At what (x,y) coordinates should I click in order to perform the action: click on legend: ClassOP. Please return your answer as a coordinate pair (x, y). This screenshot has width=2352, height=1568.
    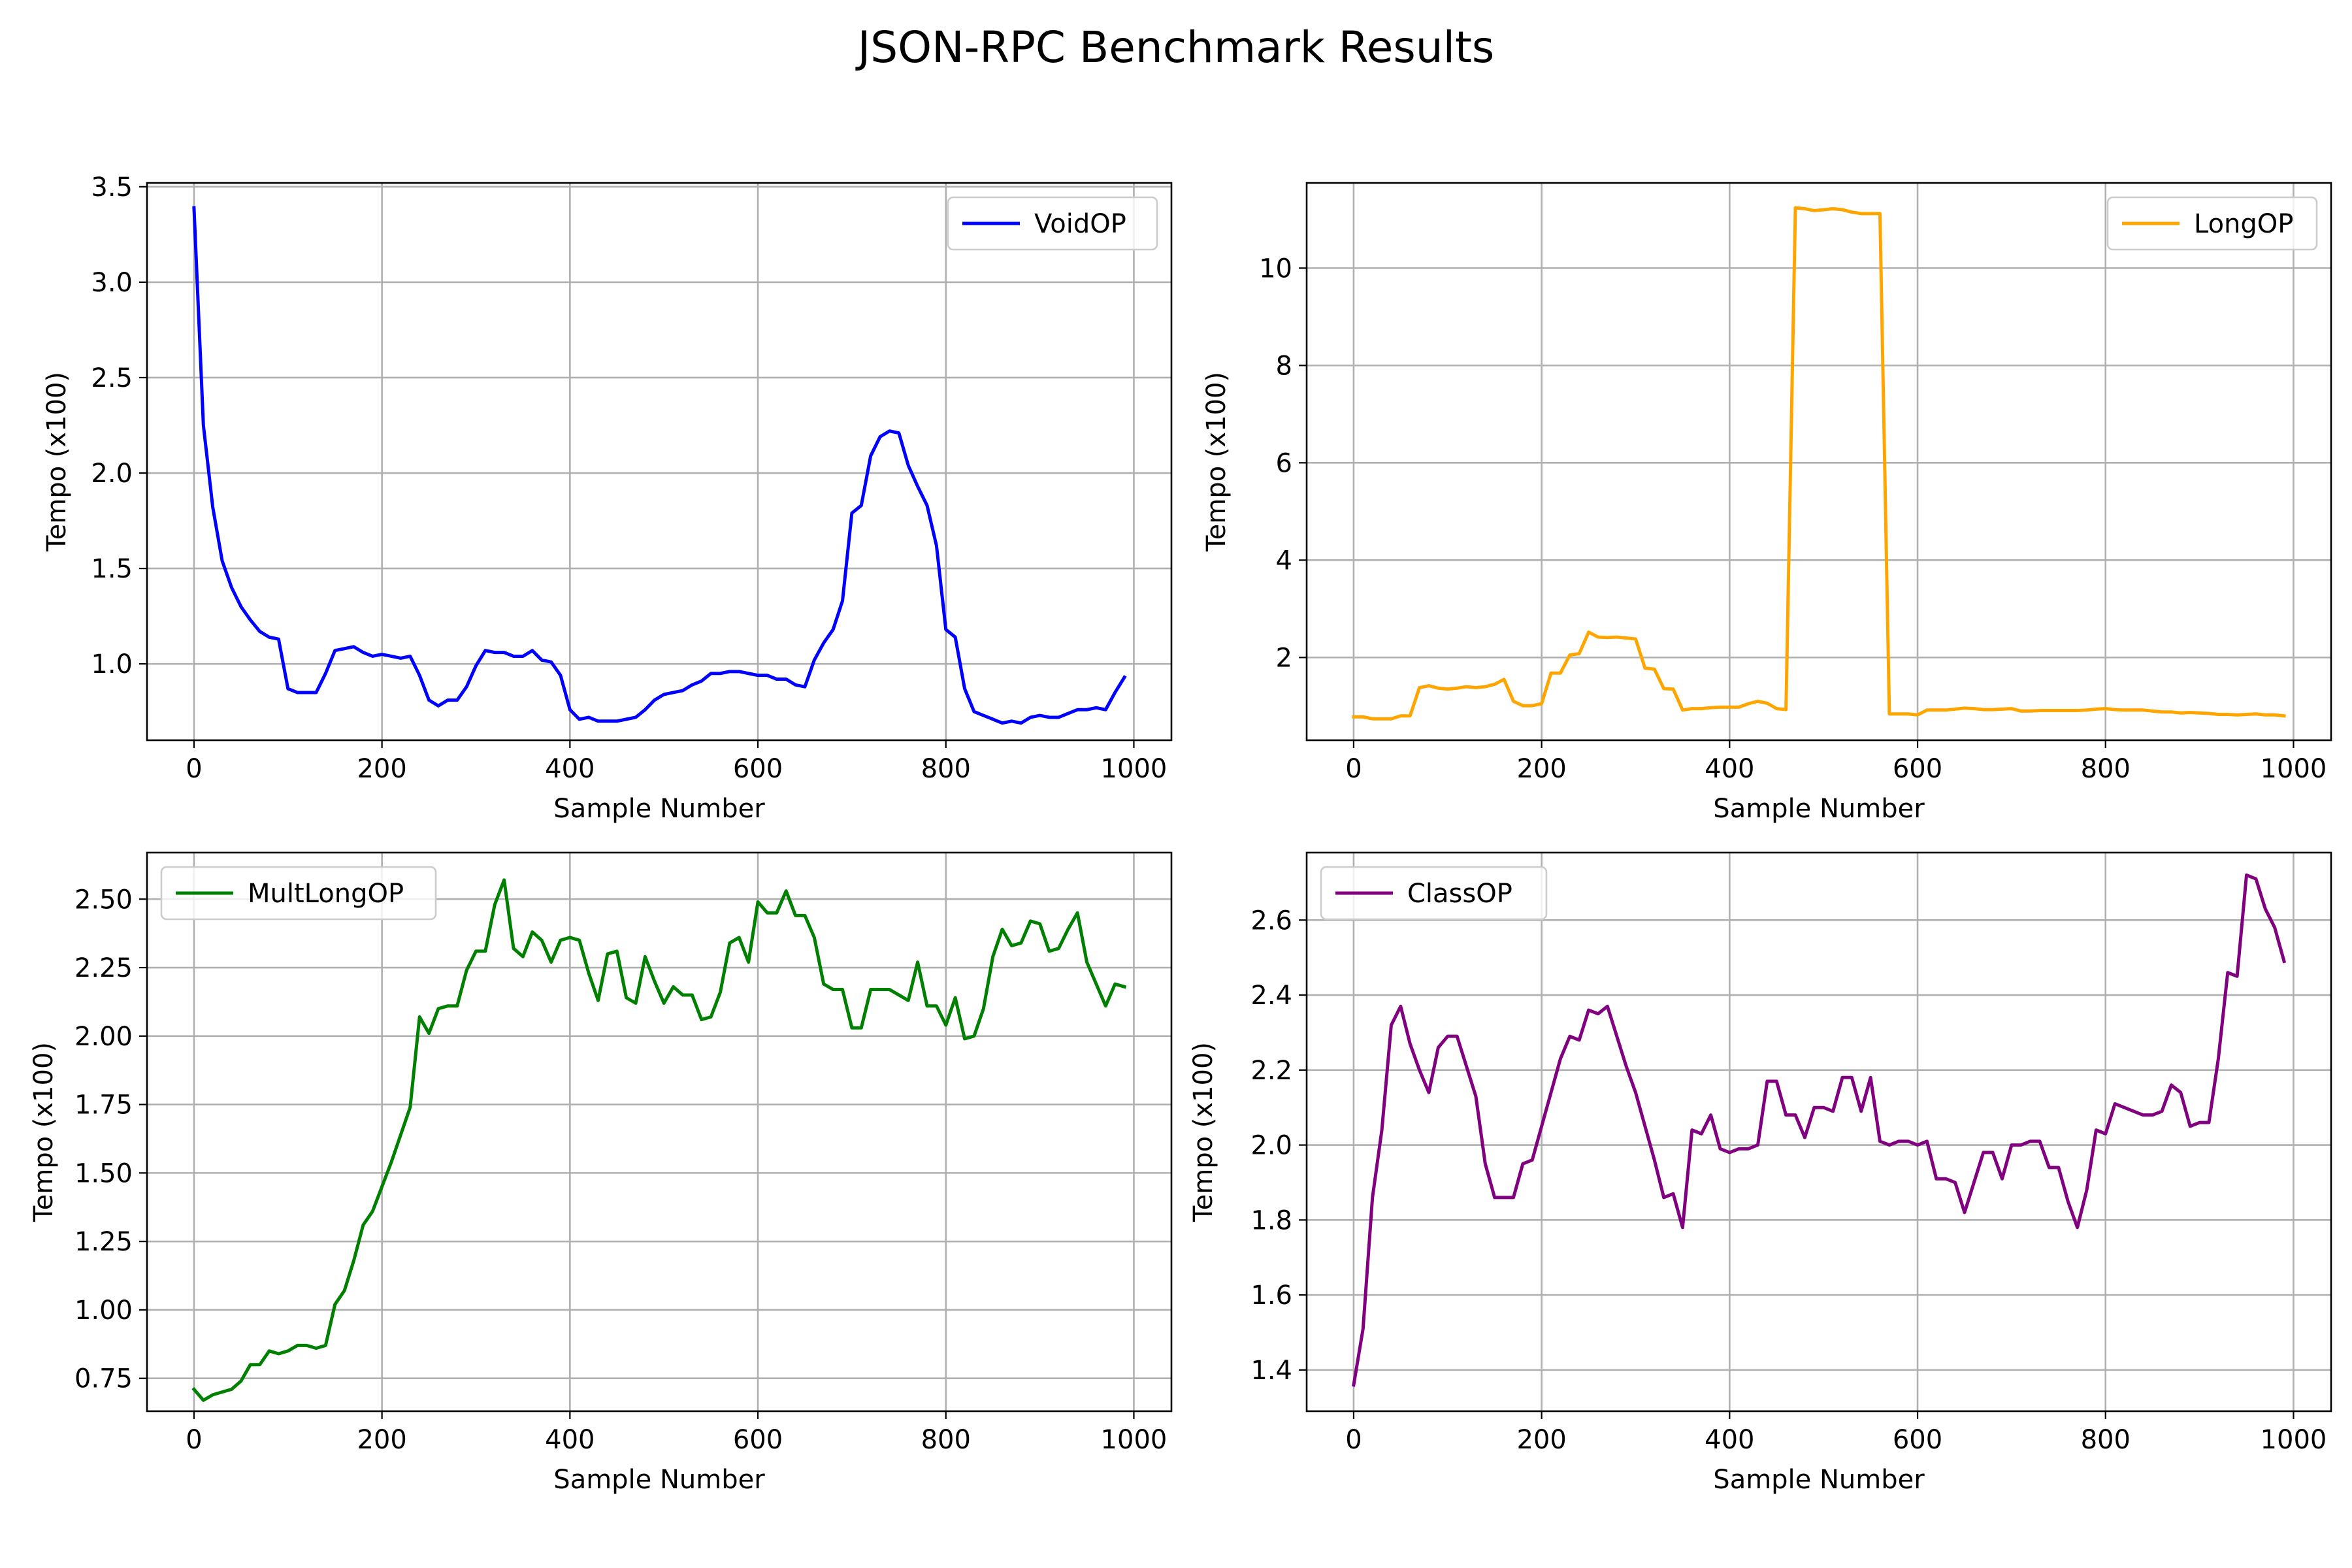
    Looking at the image, I should click on (1434, 893).